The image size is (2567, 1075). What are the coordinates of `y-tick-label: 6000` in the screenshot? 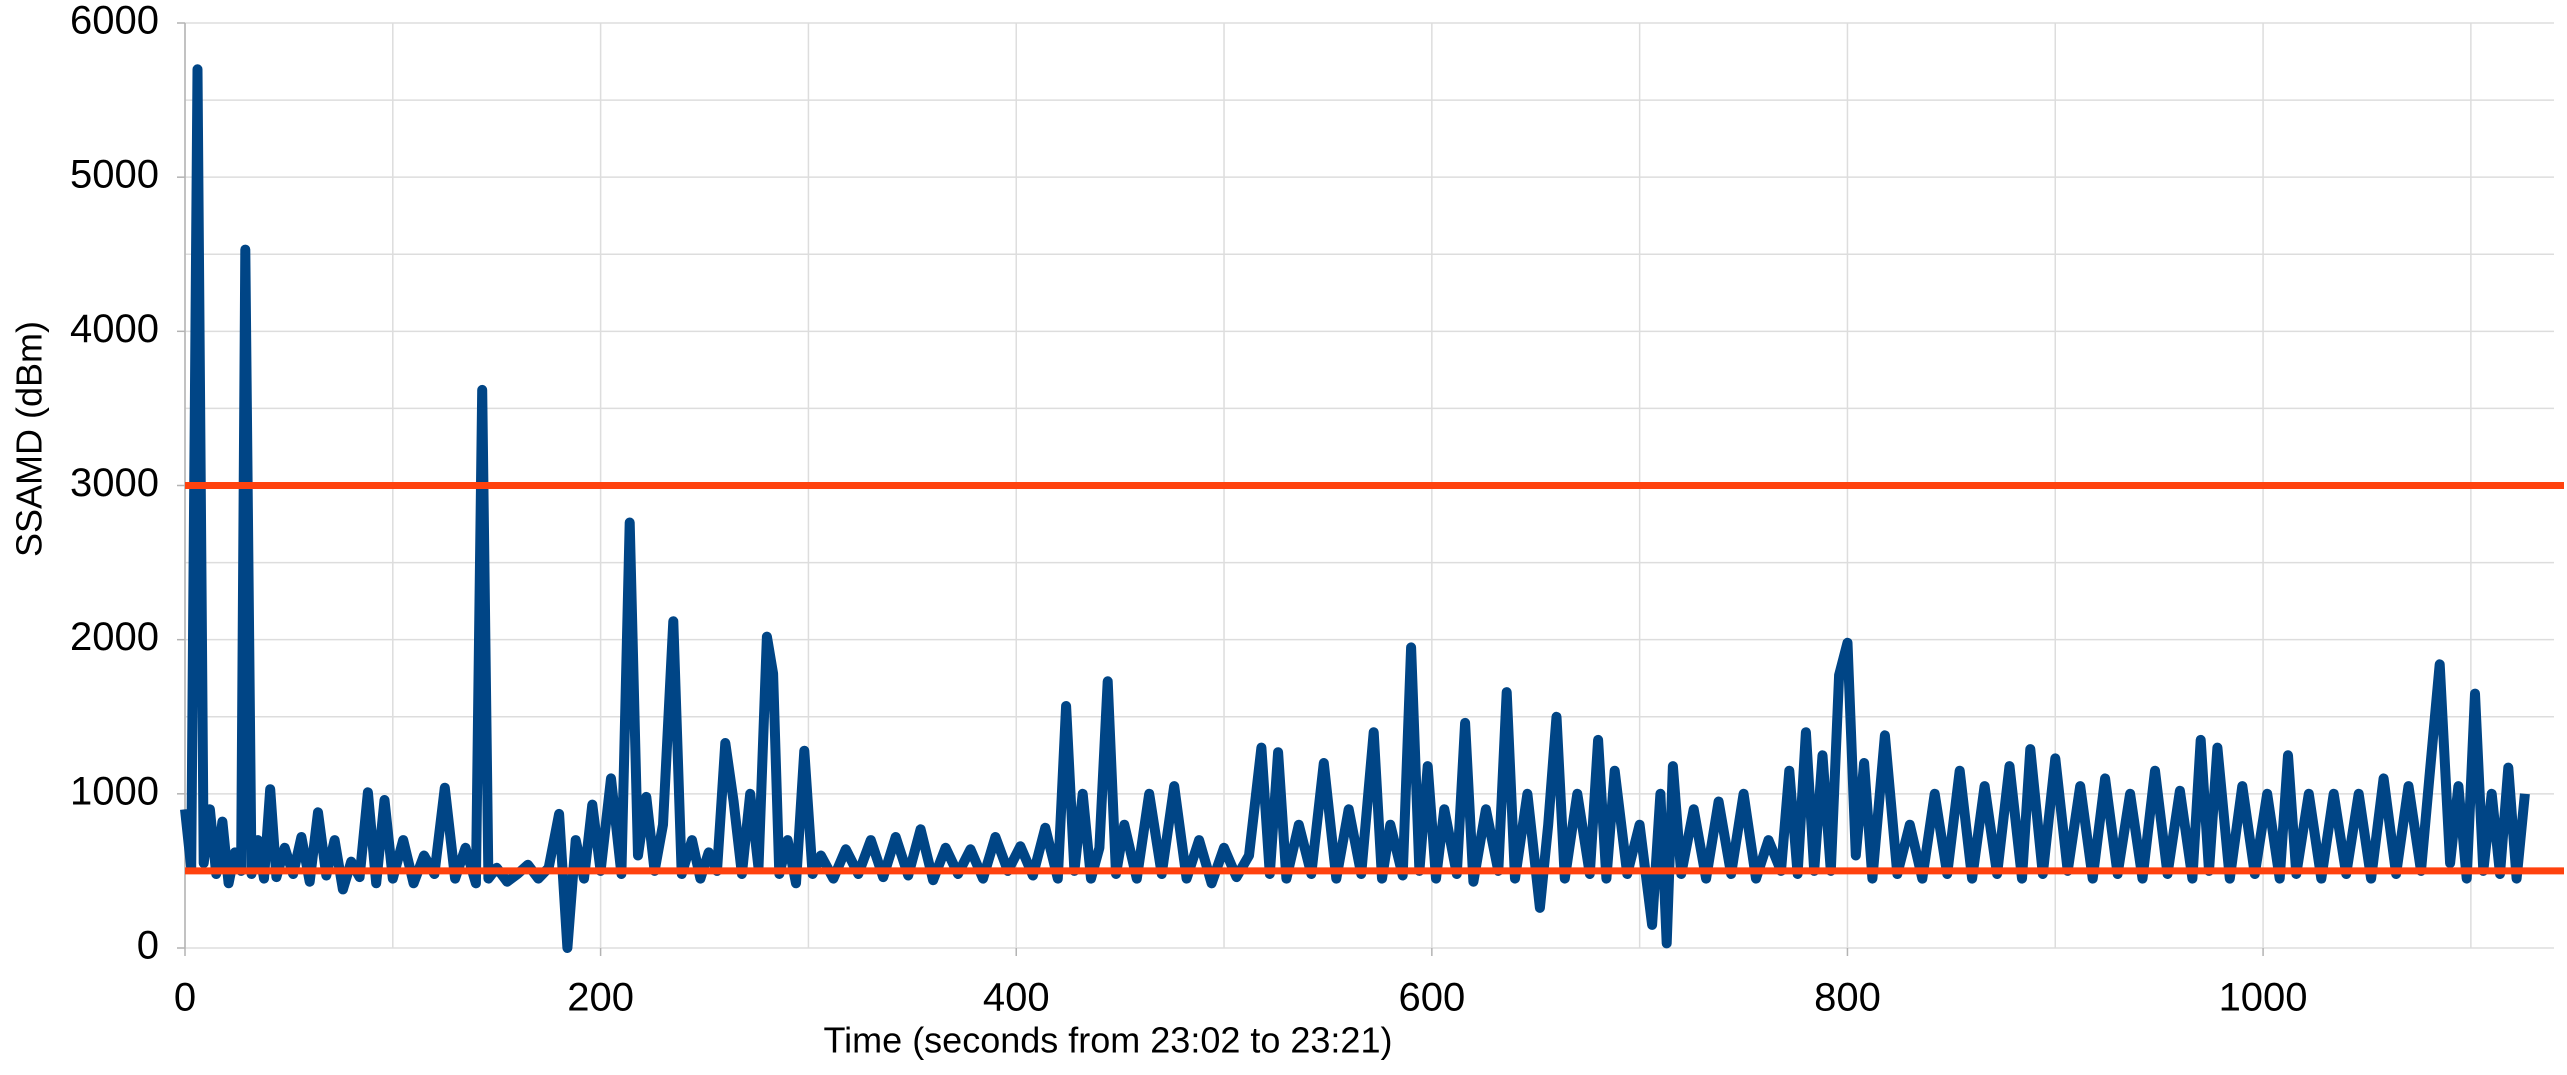 It's located at (114, 21).